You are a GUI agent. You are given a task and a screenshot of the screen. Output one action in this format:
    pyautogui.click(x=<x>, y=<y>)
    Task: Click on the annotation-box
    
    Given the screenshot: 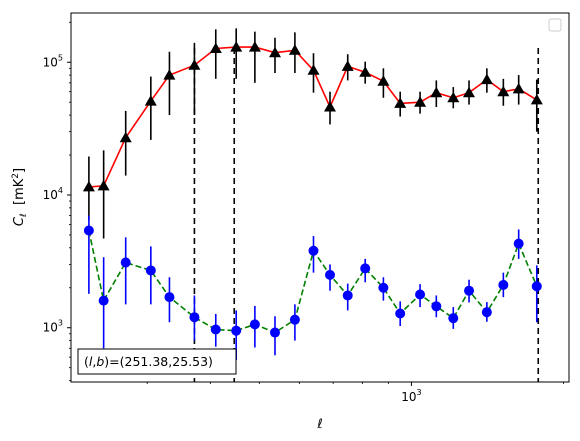 What is the action you would take?
    pyautogui.click(x=157, y=361)
    